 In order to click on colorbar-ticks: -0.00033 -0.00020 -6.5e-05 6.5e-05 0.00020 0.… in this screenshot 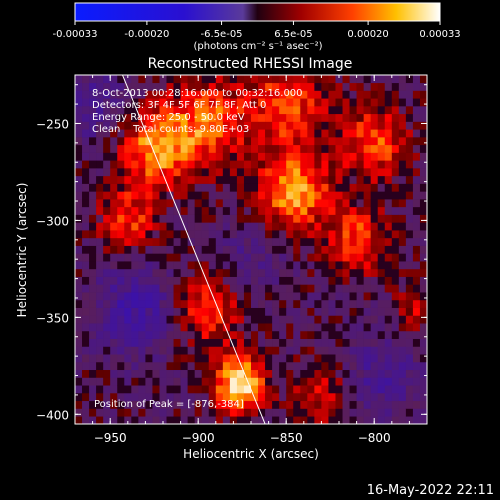, I will do `click(257, 30)`.